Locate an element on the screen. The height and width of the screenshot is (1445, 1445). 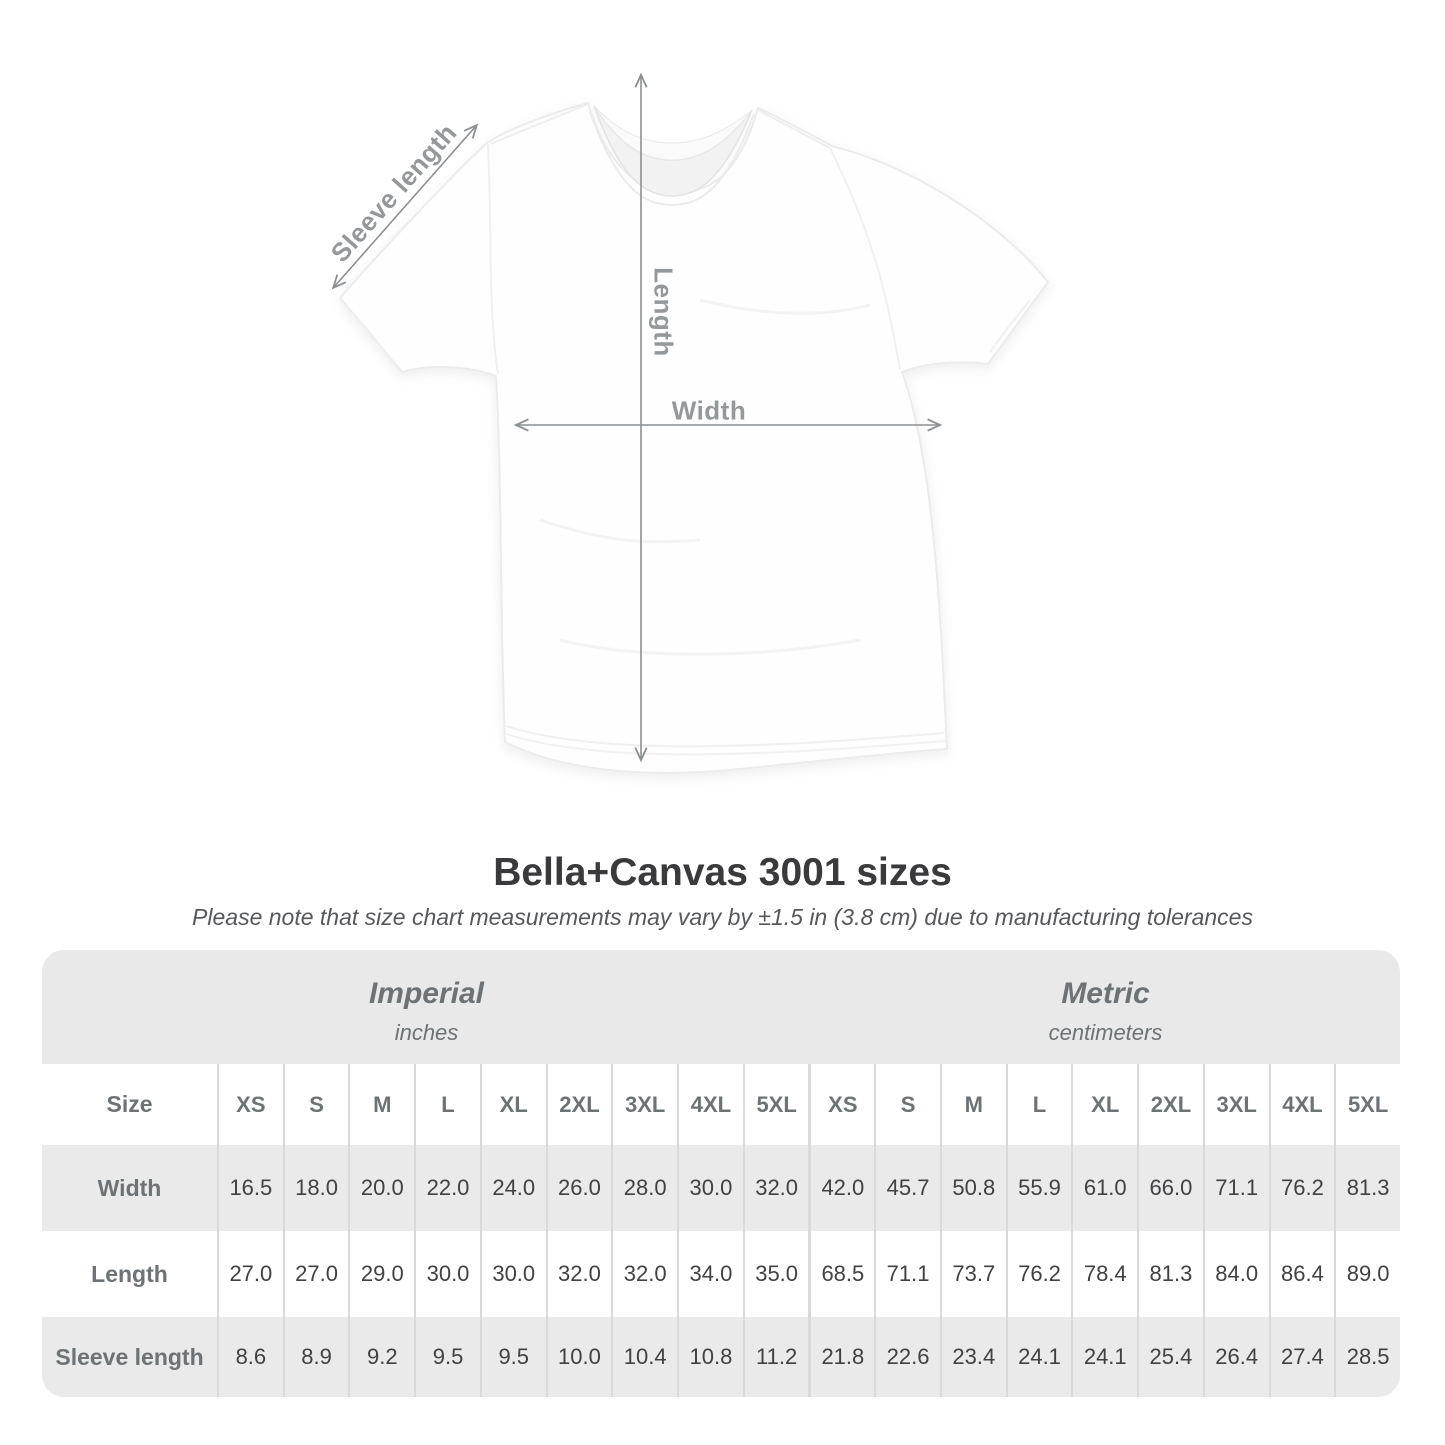
value-length-imperial-3xl: 32.0 is located at coordinates (644, 1274).